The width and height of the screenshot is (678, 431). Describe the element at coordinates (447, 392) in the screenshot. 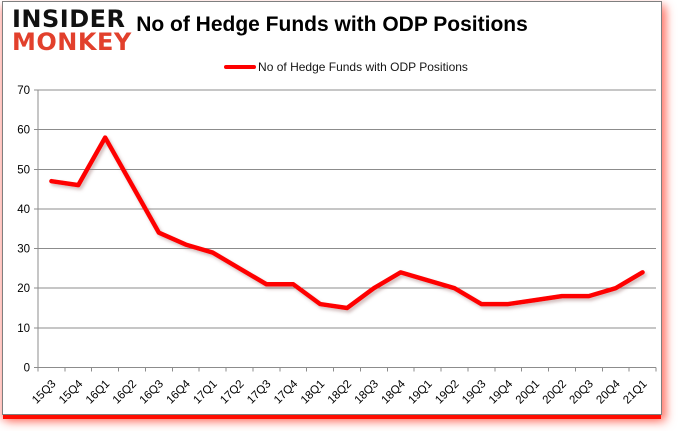

I see `x-tick-label: 19Q2` at that location.